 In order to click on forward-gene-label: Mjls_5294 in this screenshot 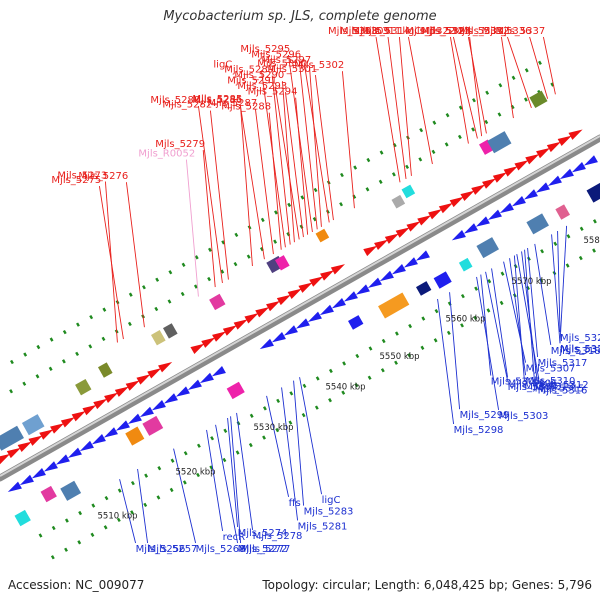, I will do `click(273, 92)`.